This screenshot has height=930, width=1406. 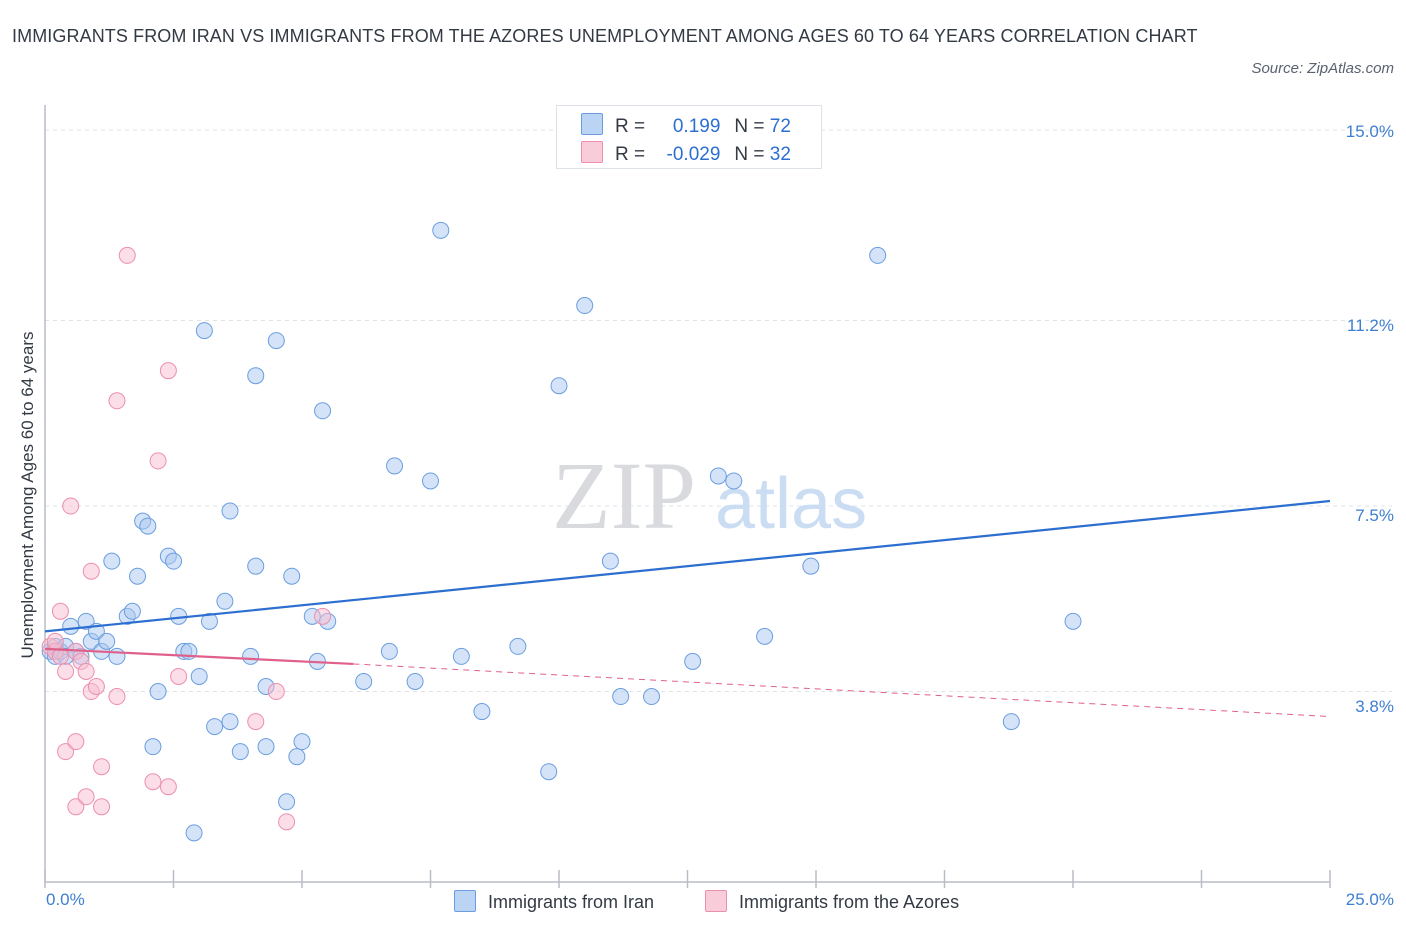 I want to click on azores-legend-swatch, so click(x=716, y=901).